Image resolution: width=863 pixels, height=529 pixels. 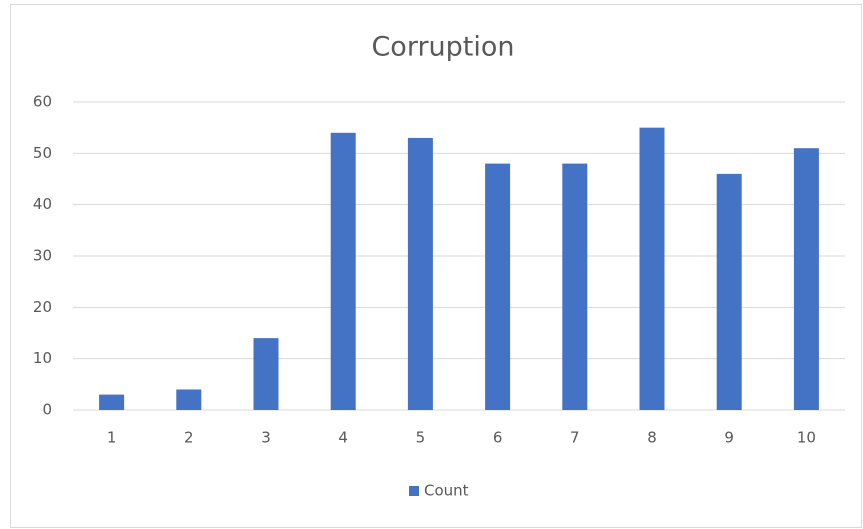 I want to click on y-tick-label: 20, so click(x=42, y=307).